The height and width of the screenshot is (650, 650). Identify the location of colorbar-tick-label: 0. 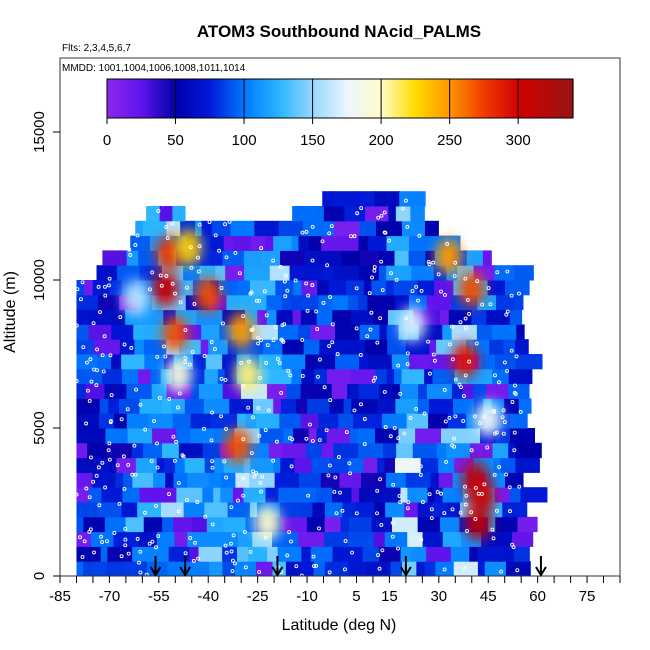
(107, 140).